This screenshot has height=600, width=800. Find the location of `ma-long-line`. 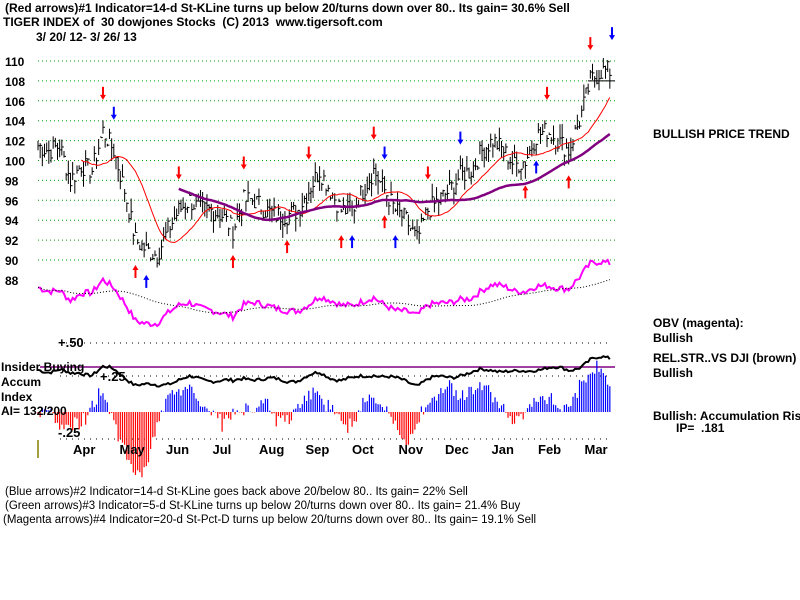

ma-long-line is located at coordinates (394, 177).